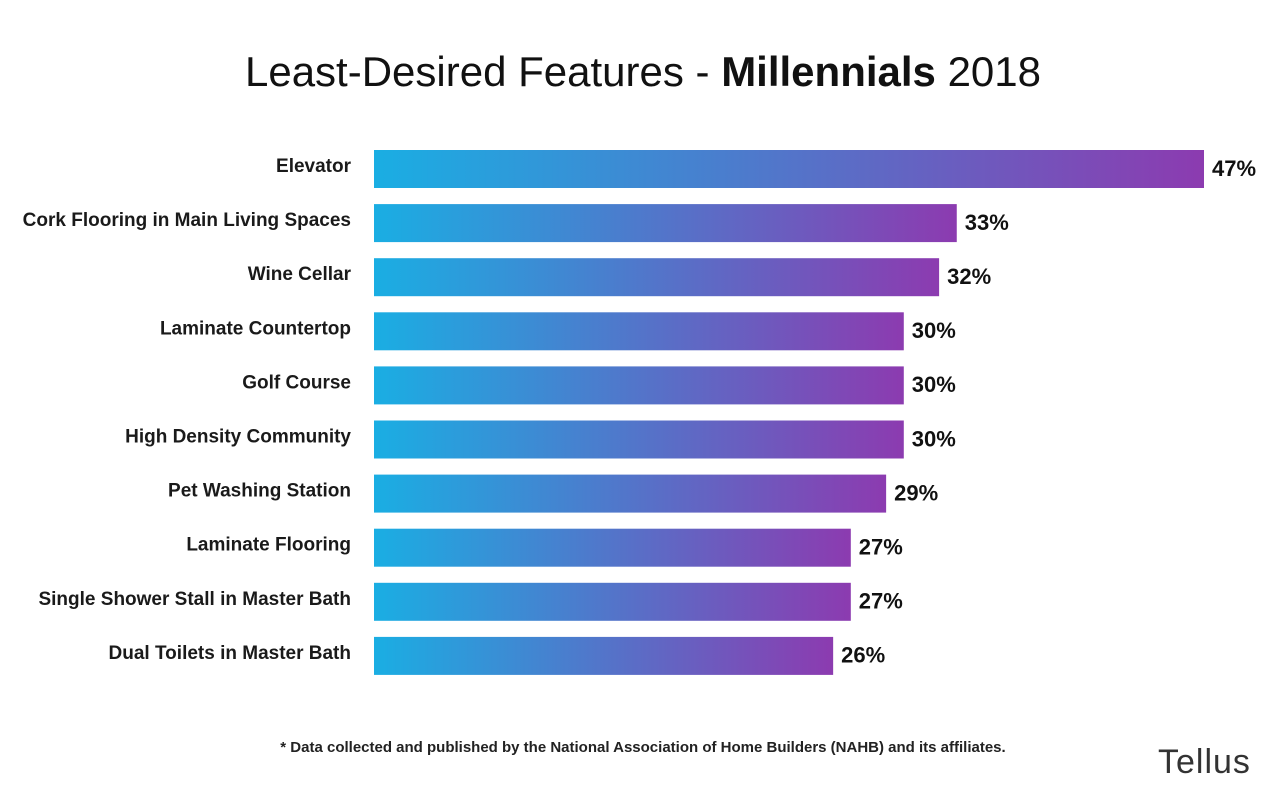  I want to click on category-label: High Density Community, so click(238, 437).